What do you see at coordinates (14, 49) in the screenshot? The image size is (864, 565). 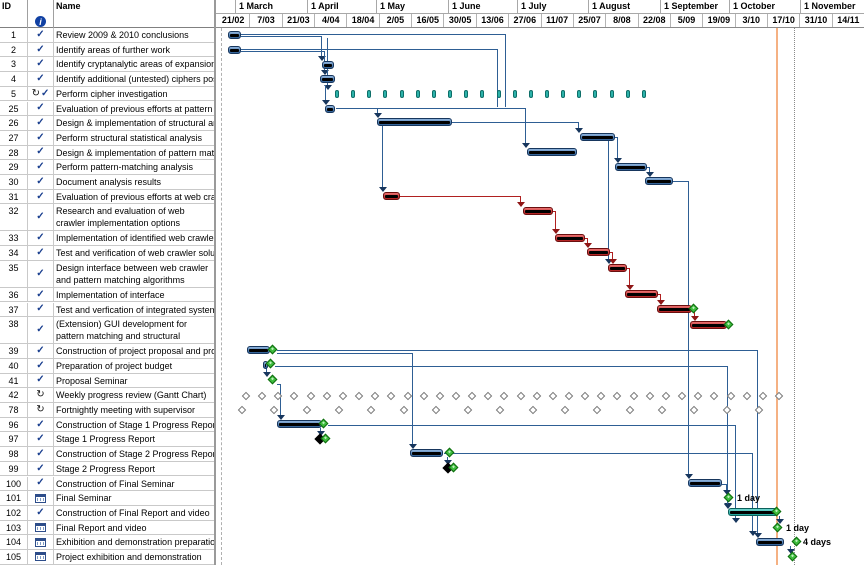 I see `task-id-cell: 2` at bounding box center [14, 49].